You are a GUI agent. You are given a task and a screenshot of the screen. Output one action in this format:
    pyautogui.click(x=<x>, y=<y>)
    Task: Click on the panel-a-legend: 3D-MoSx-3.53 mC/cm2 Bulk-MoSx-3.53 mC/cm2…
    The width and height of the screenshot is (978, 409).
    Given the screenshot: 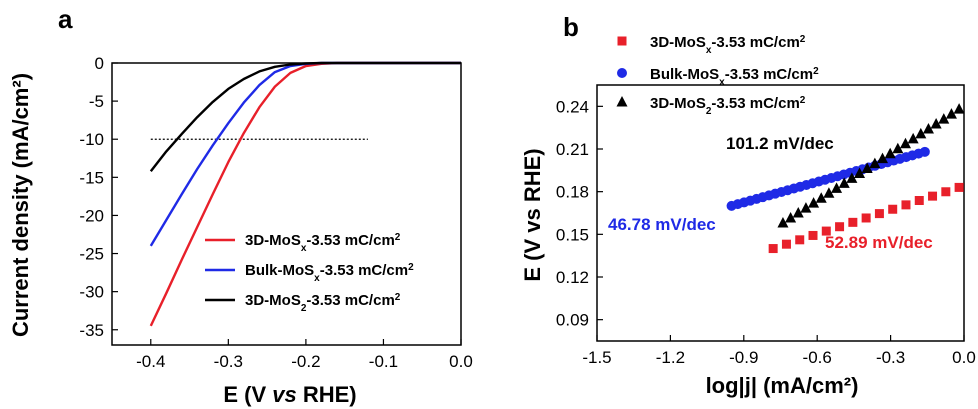 What is the action you would take?
    pyautogui.click(x=309, y=273)
    